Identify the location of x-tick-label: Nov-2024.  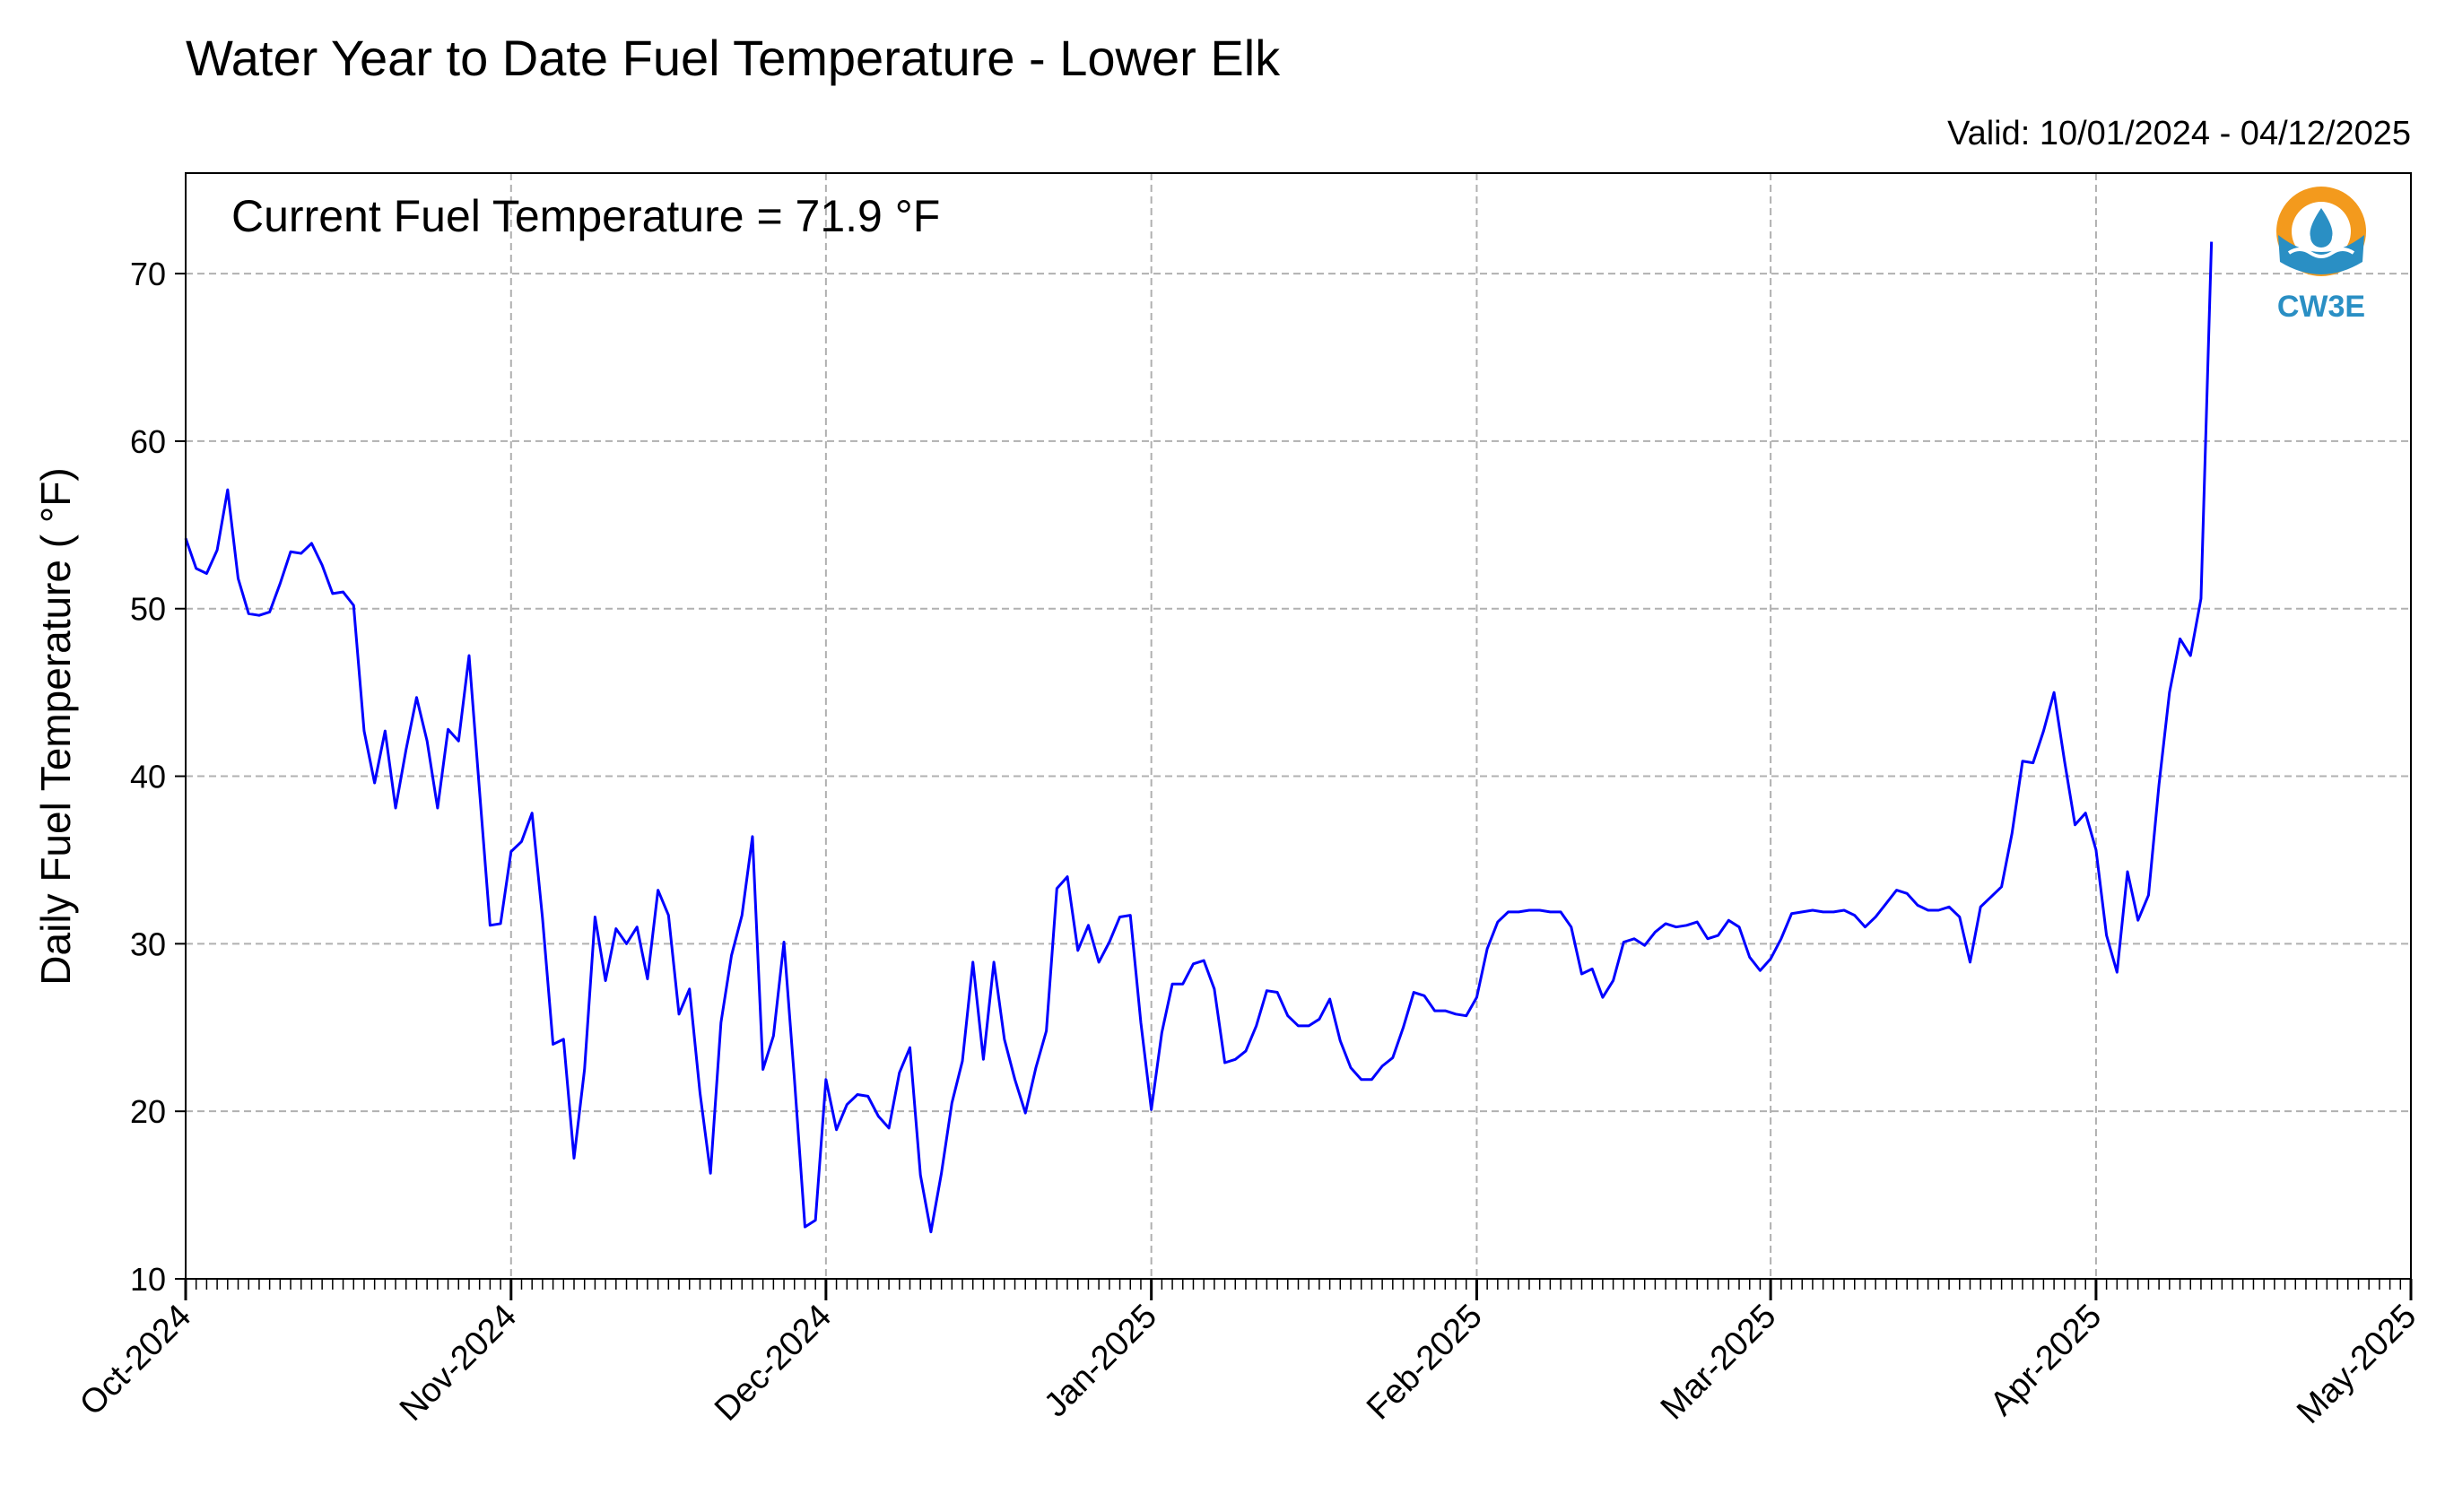
(459, 1363).